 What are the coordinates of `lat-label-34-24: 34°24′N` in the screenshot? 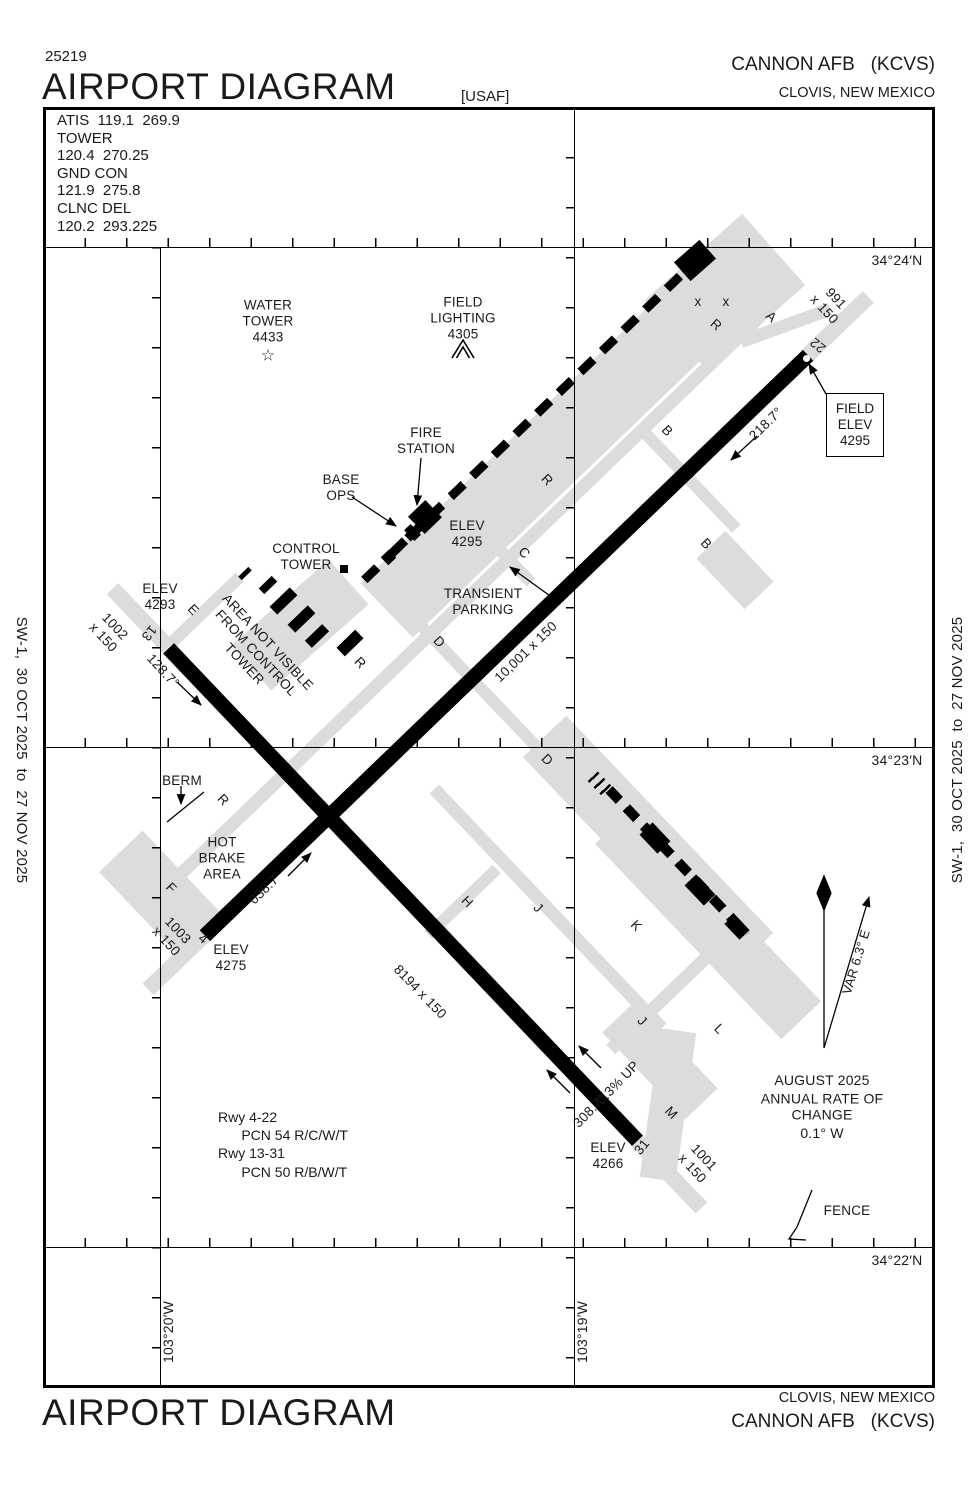 It's located at (897, 259).